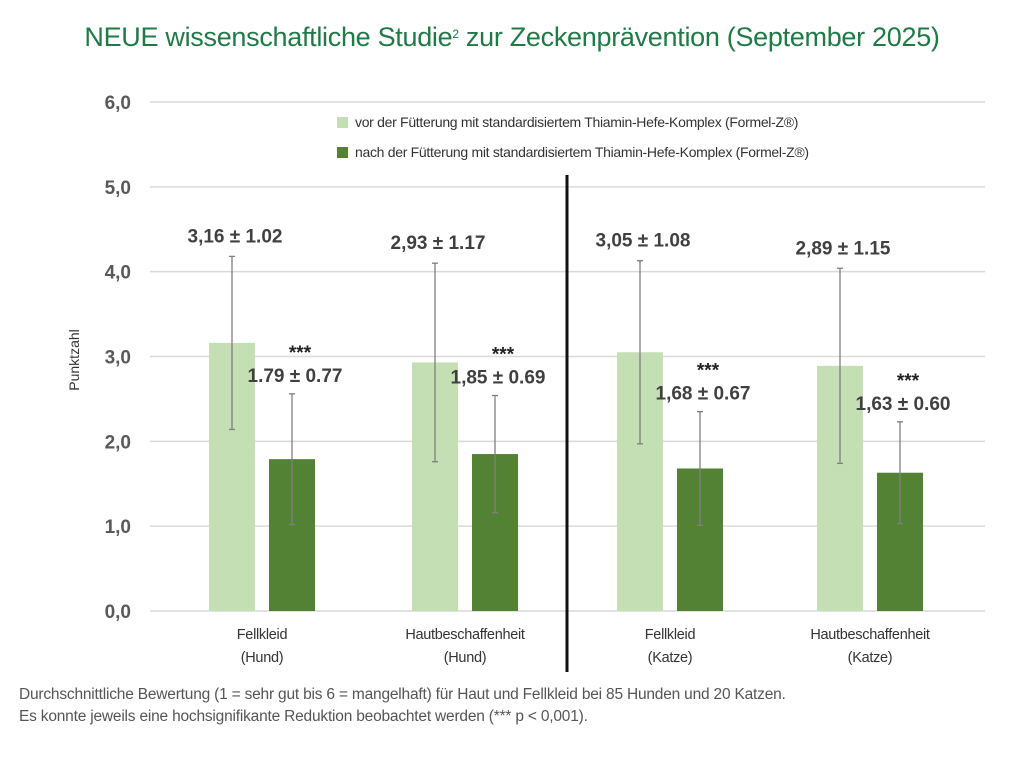 Image resolution: width=1024 pixels, height=759 pixels. What do you see at coordinates (843, 248) in the screenshot?
I see `data-label-before: 2,89 ± 1.15` at bounding box center [843, 248].